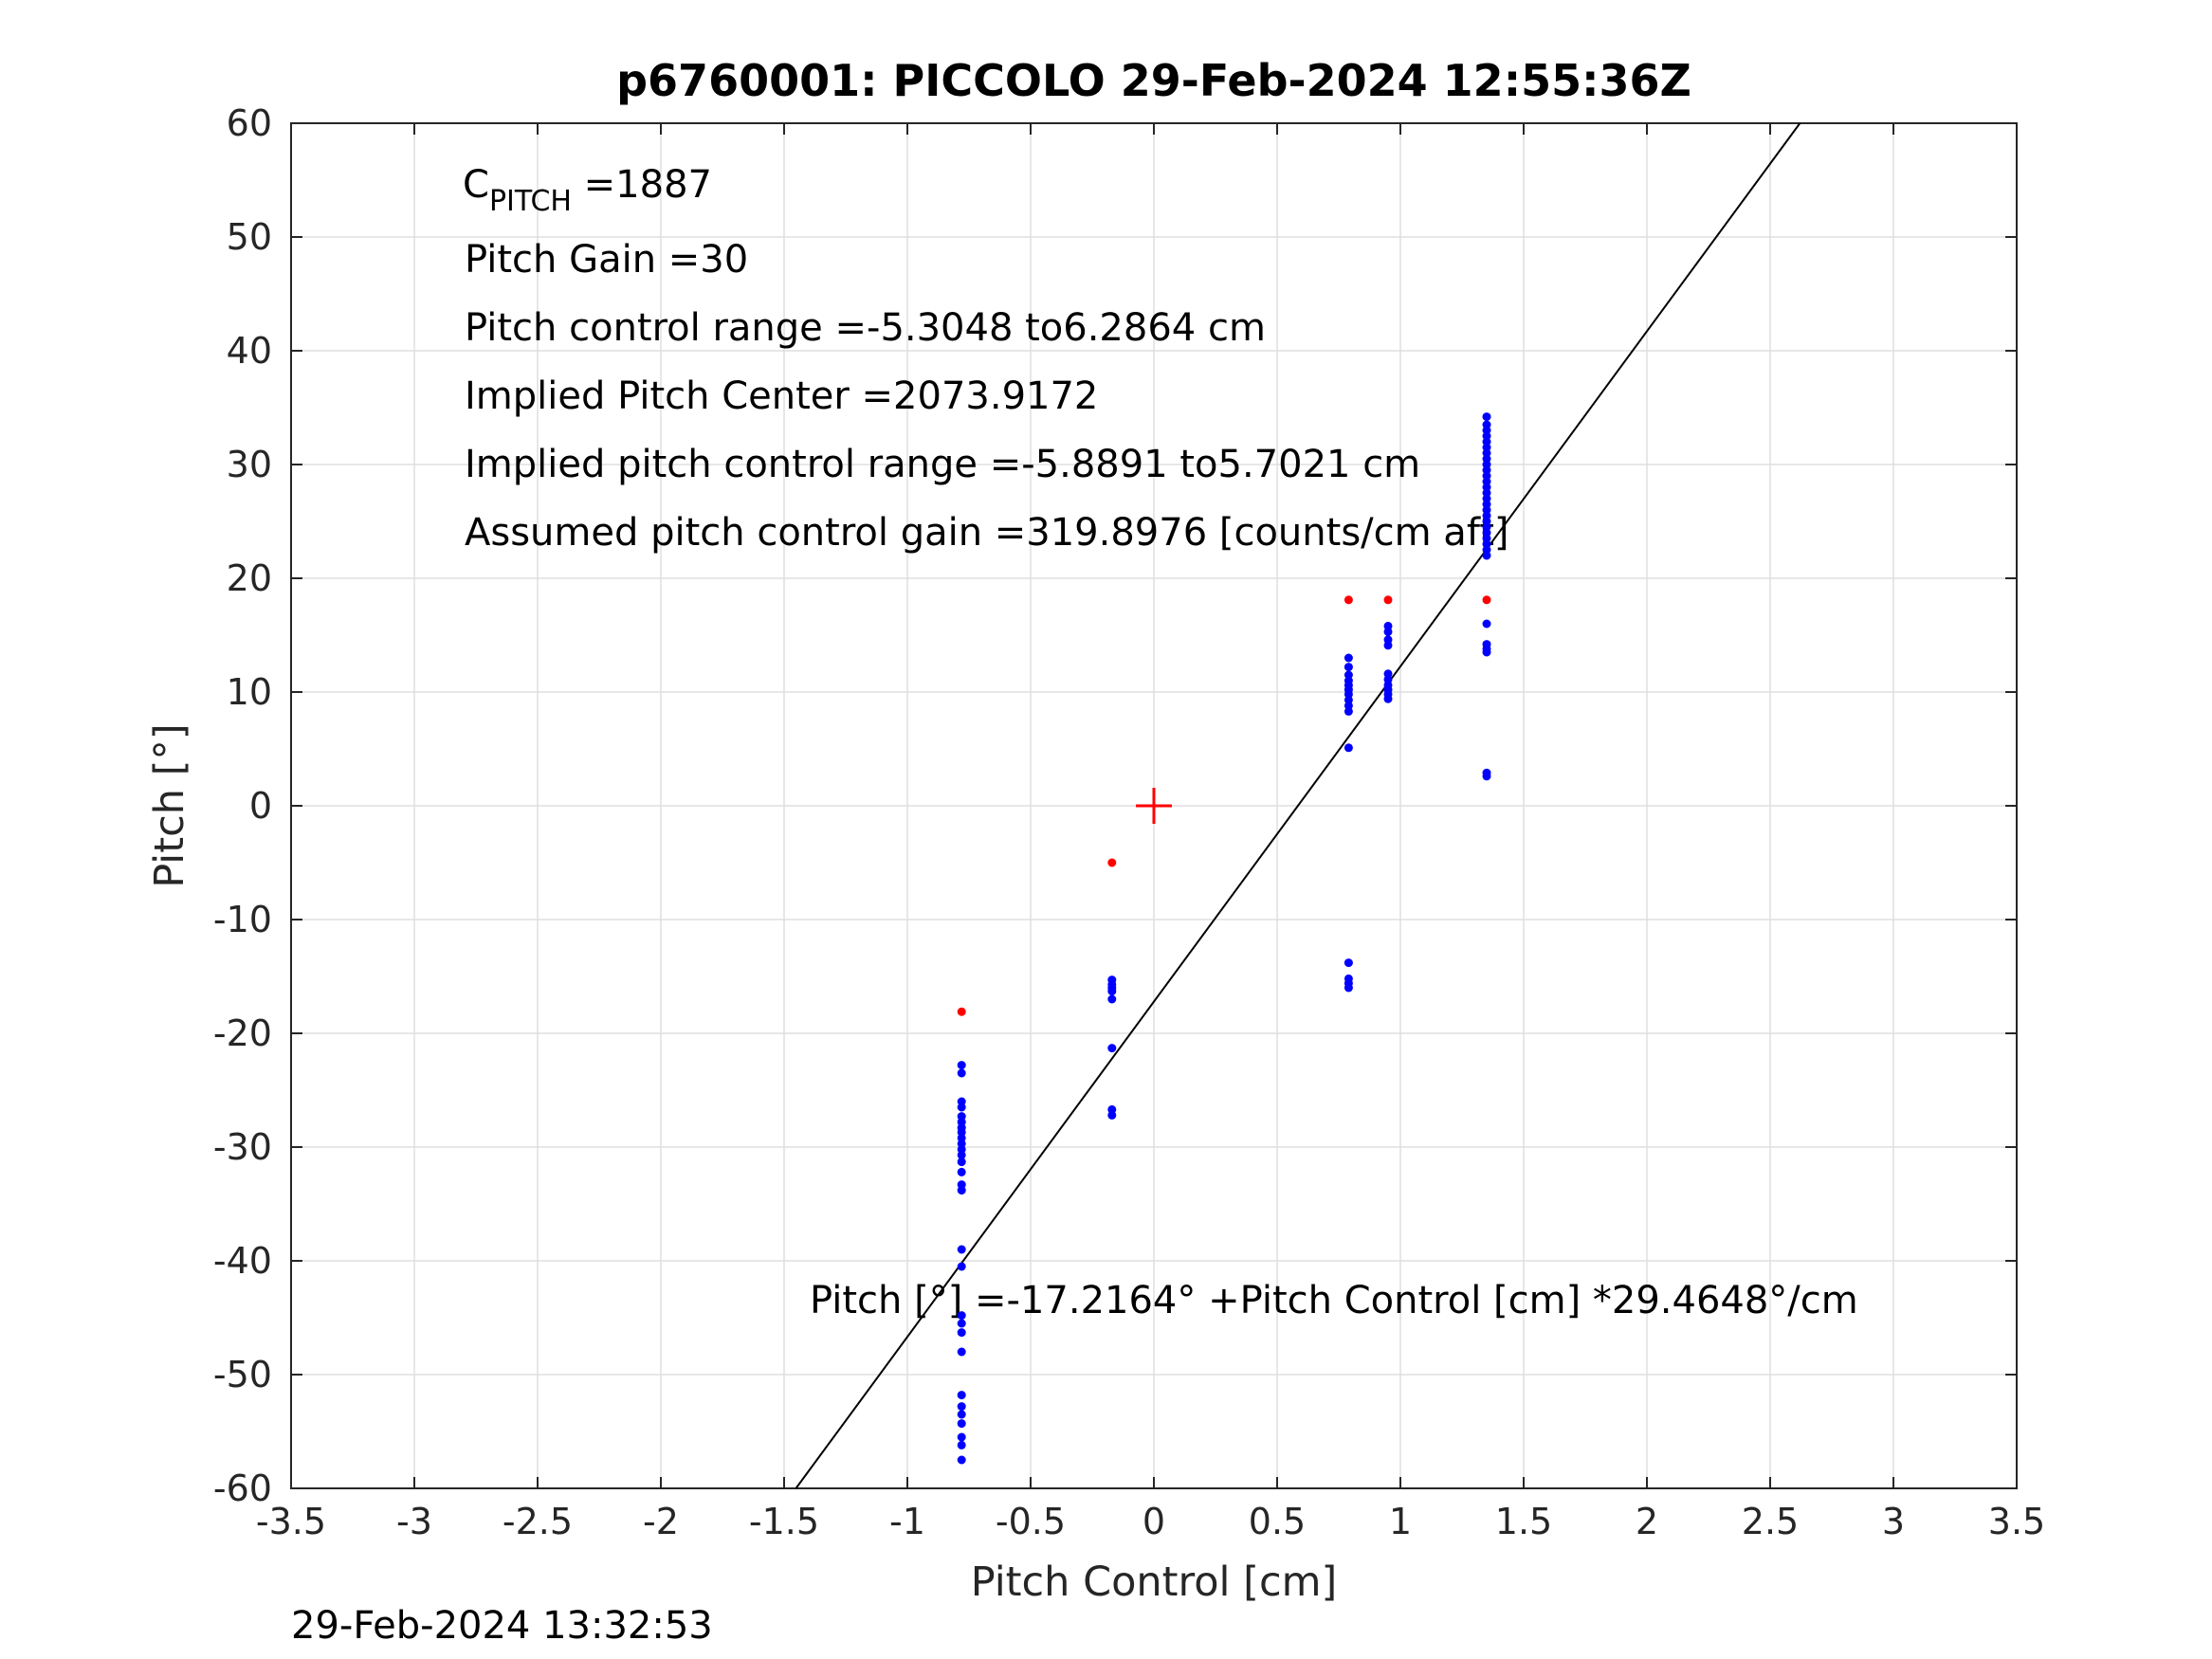 This screenshot has height=1659, width=2212. I want to click on x-tick-label: 0, so click(1154, 1521).